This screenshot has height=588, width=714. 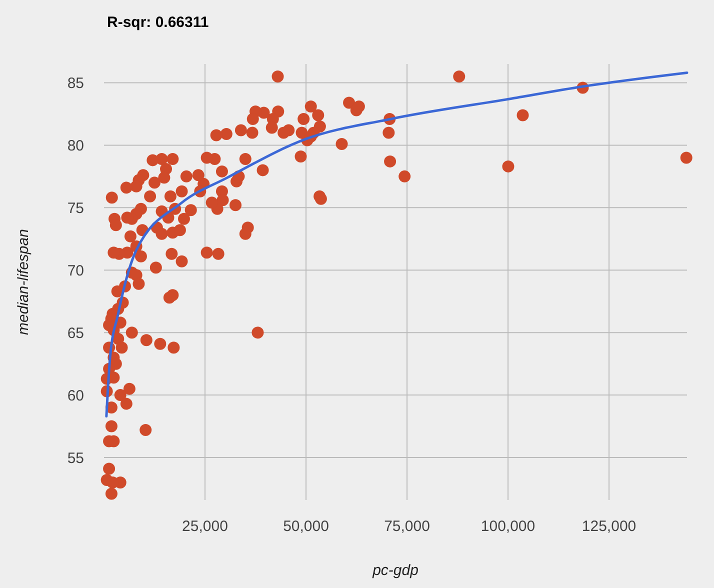 What do you see at coordinates (609, 526) in the screenshot?
I see `x-tick-label: 125,000` at bounding box center [609, 526].